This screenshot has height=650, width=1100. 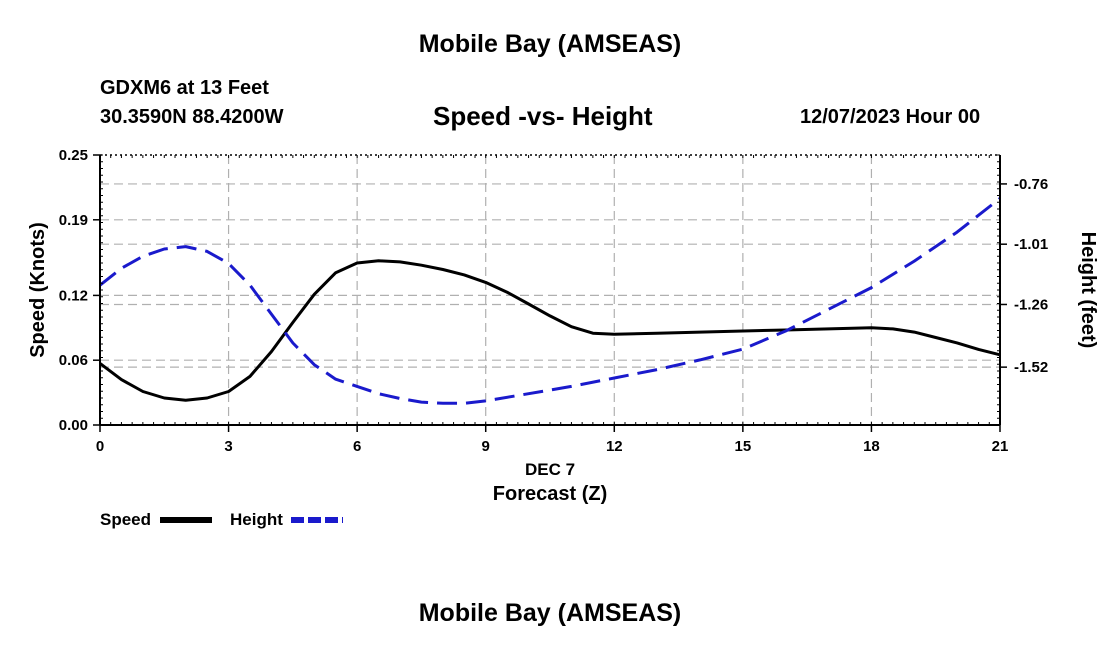 What do you see at coordinates (73, 425) in the screenshot?
I see `y-tick-label: 0.00` at bounding box center [73, 425].